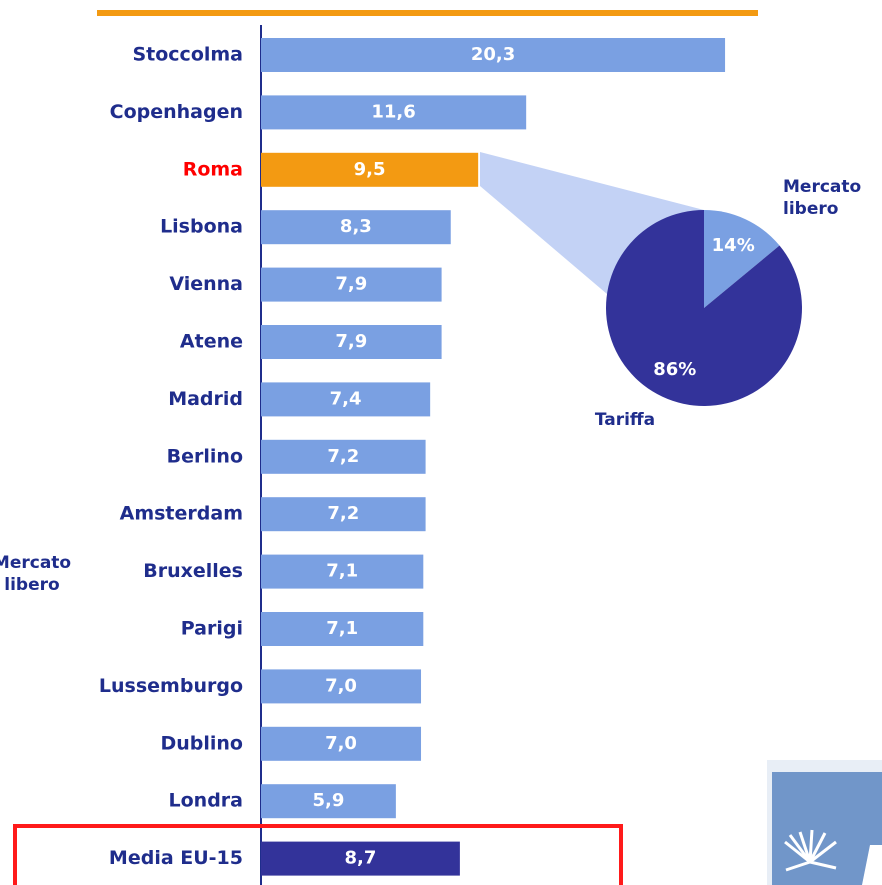 The width and height of the screenshot is (882, 885). Describe the element at coordinates (592, 223) in the screenshot. I see `pie-connector` at that location.